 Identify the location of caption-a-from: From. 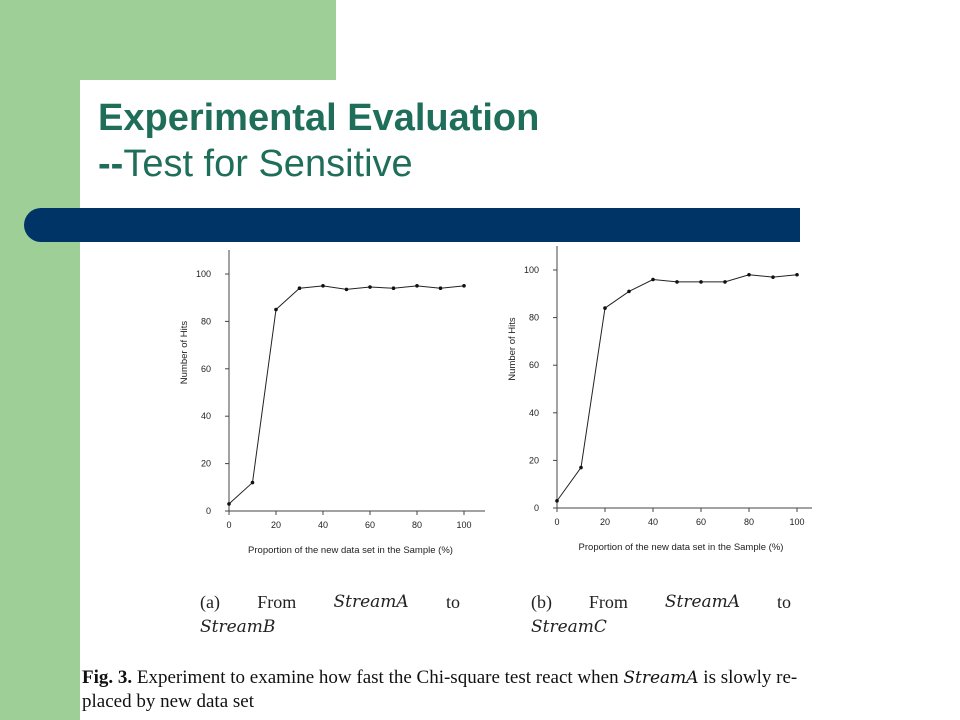
(277, 602).